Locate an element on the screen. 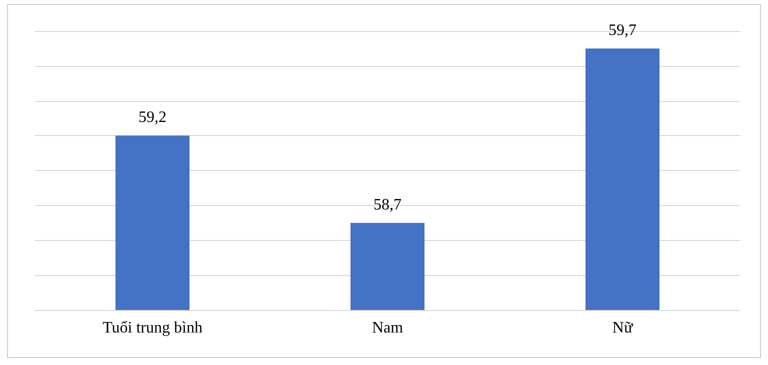  x-tick-label: Nam is located at coordinates (388, 328).